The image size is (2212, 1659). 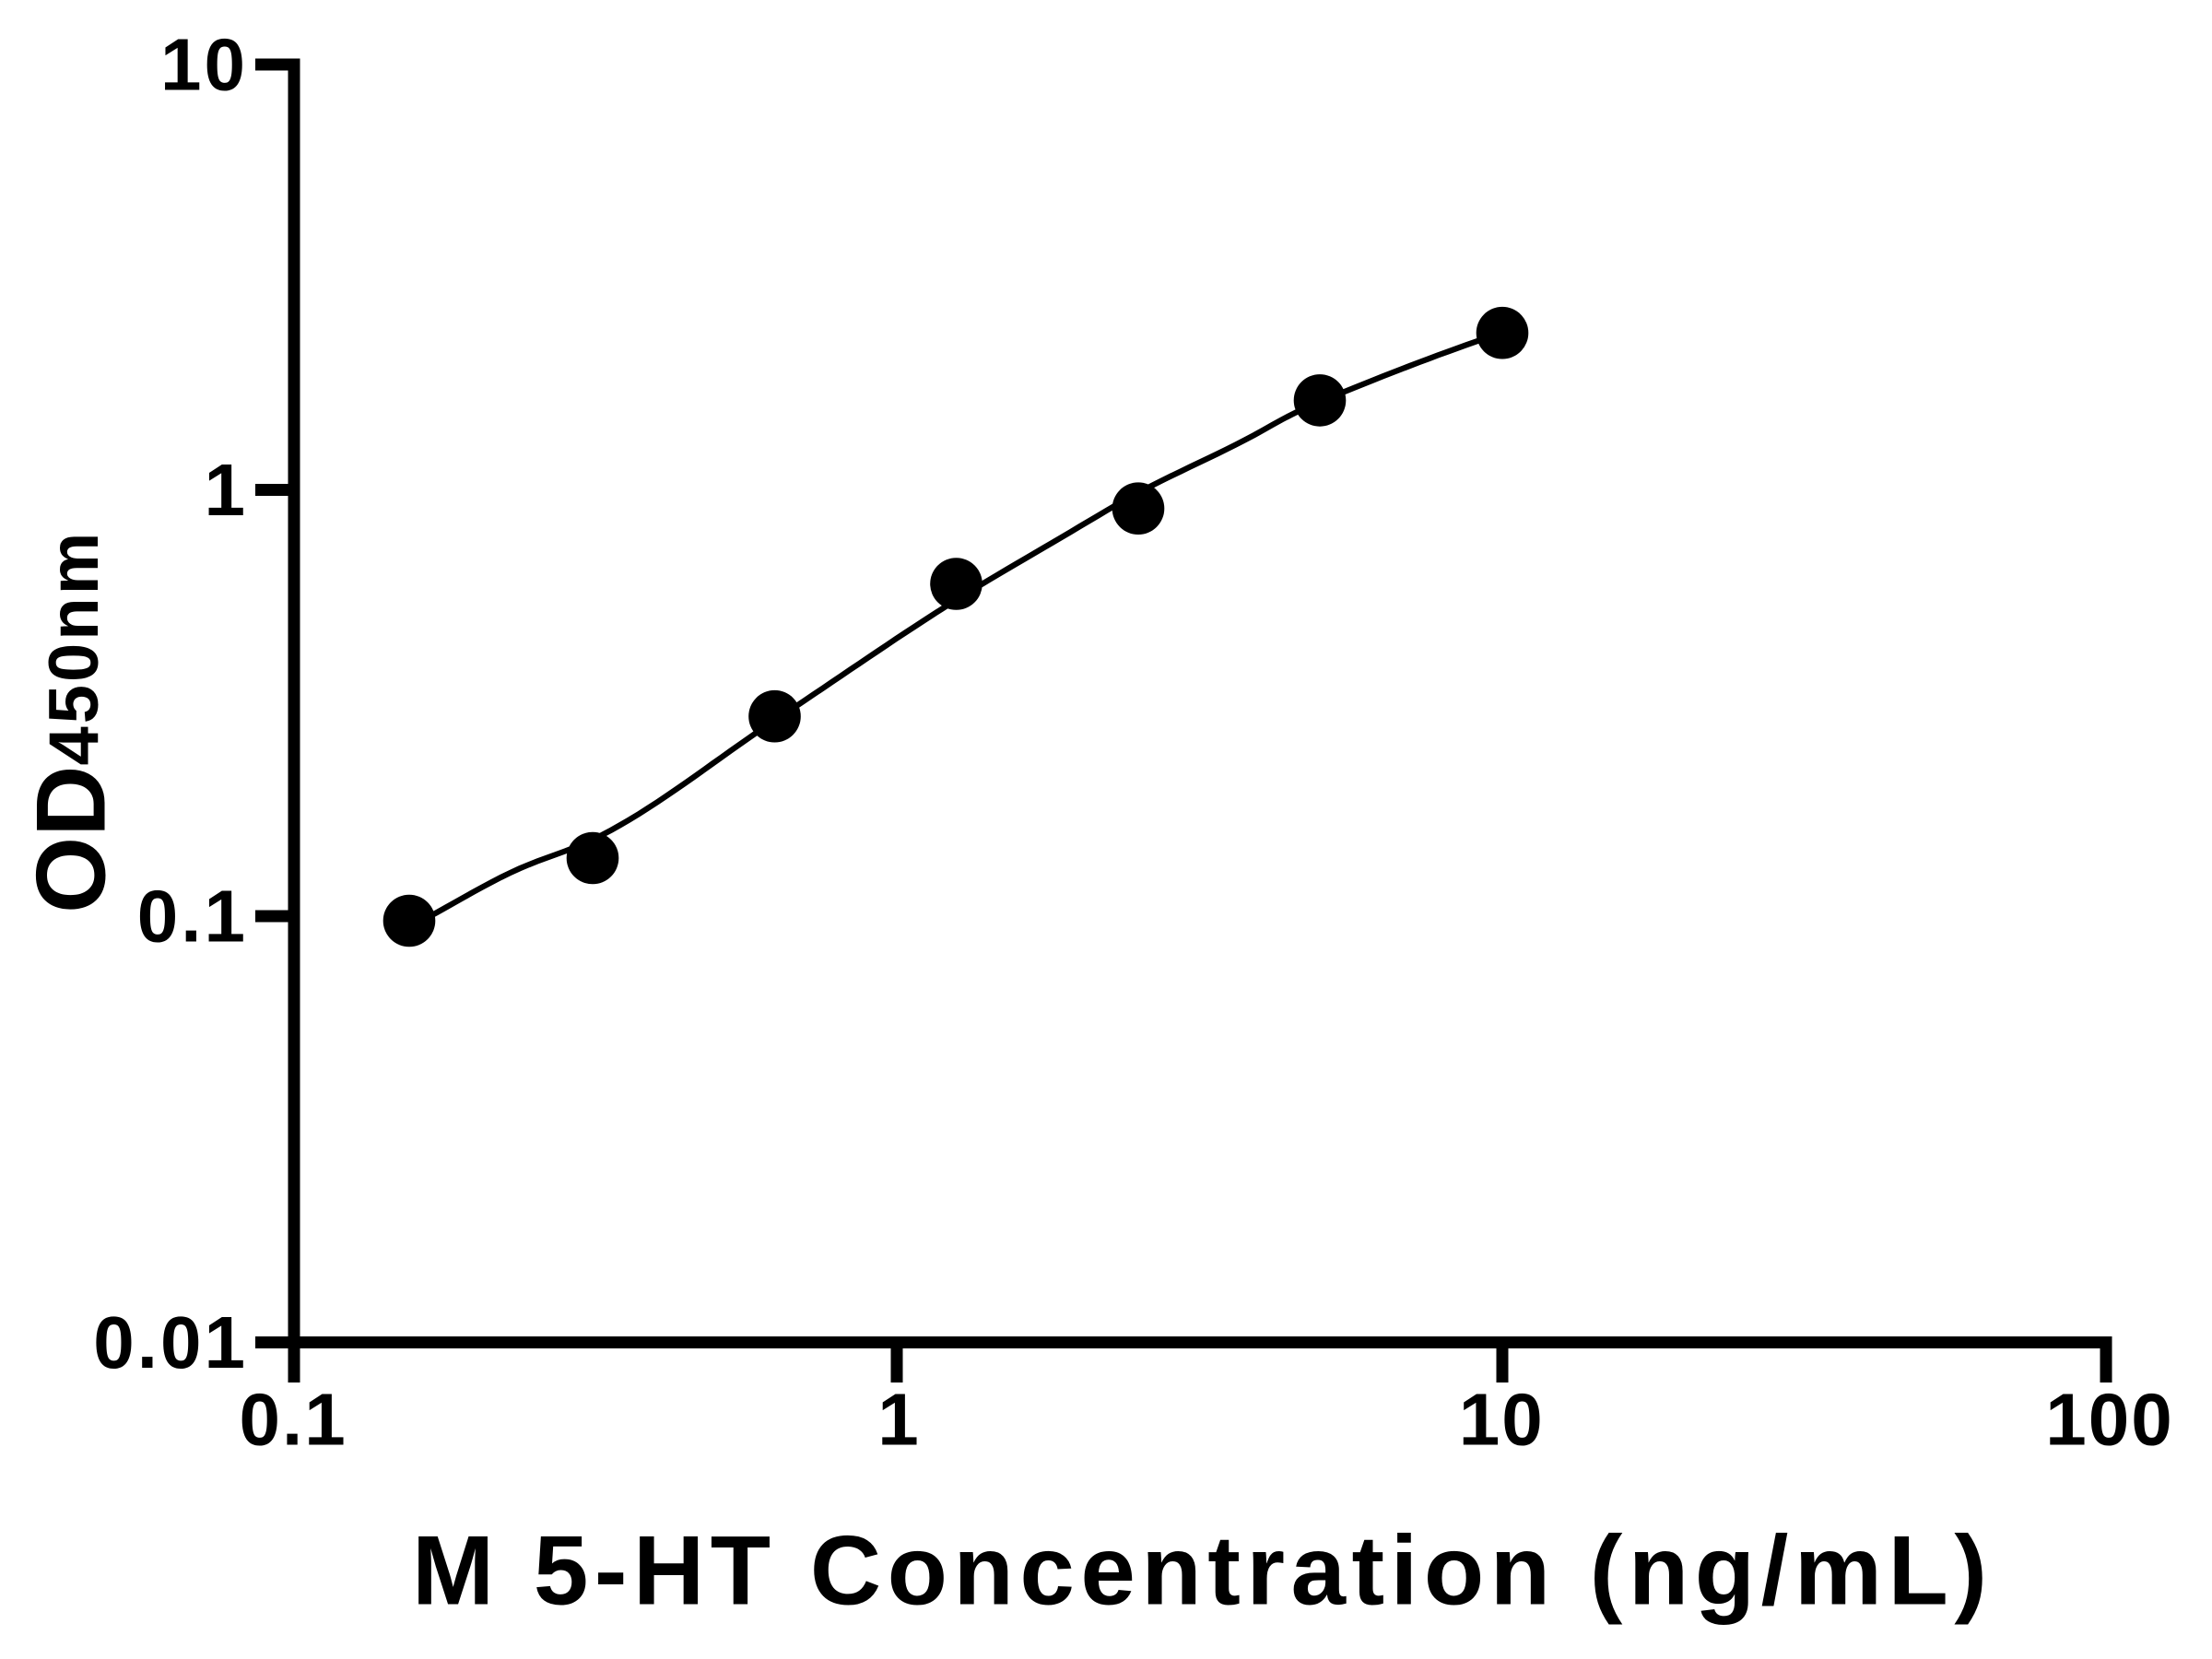 What do you see at coordinates (1203, 1570) in the screenshot?
I see `svg-text: M 5-HT Concentration (ng/mL)` at bounding box center [1203, 1570].